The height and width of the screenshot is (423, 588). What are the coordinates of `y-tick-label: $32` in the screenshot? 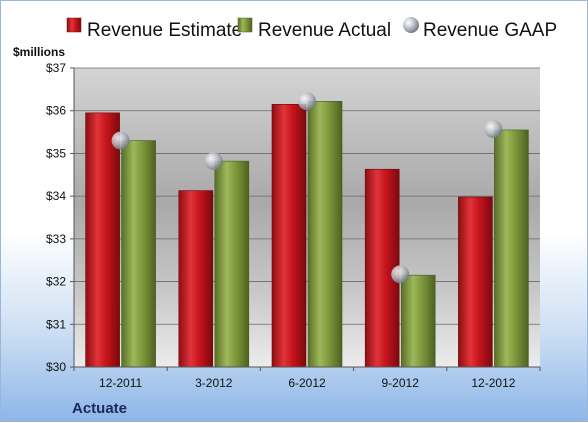 It's located at (56, 282).